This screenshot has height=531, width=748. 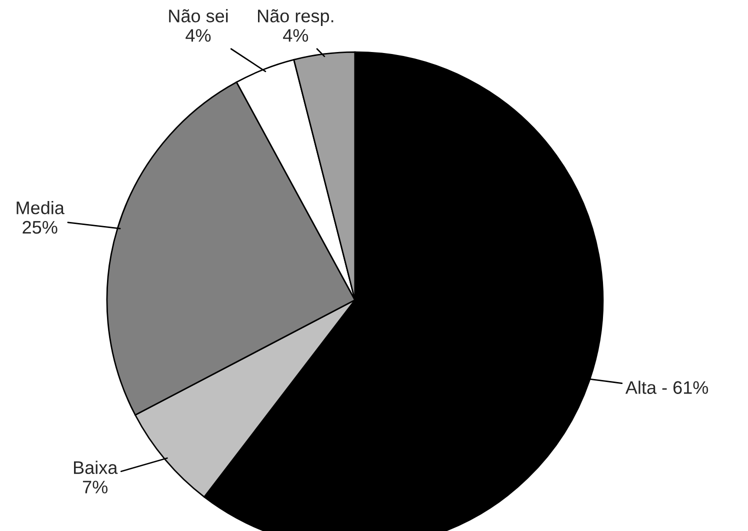 What do you see at coordinates (40, 207) in the screenshot?
I see `slice-label: Media` at bounding box center [40, 207].